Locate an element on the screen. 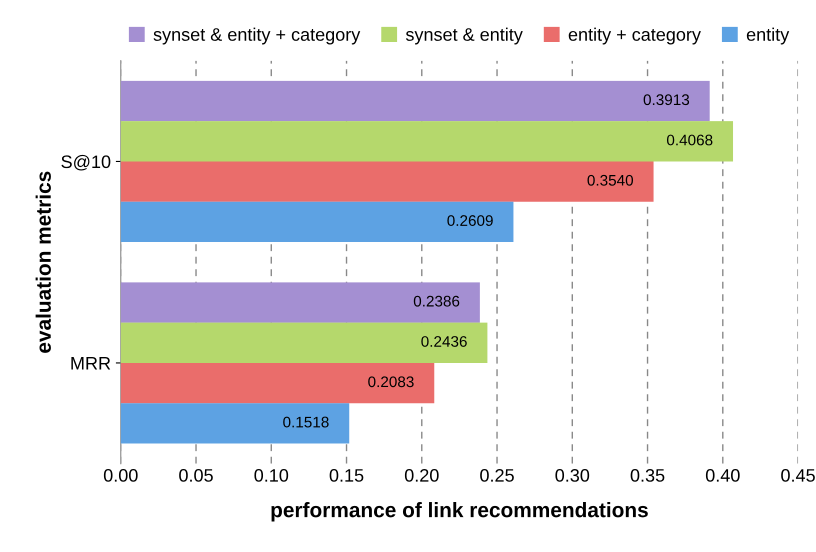 The image size is (816, 552). data-label: 0.1518 is located at coordinates (306, 422).